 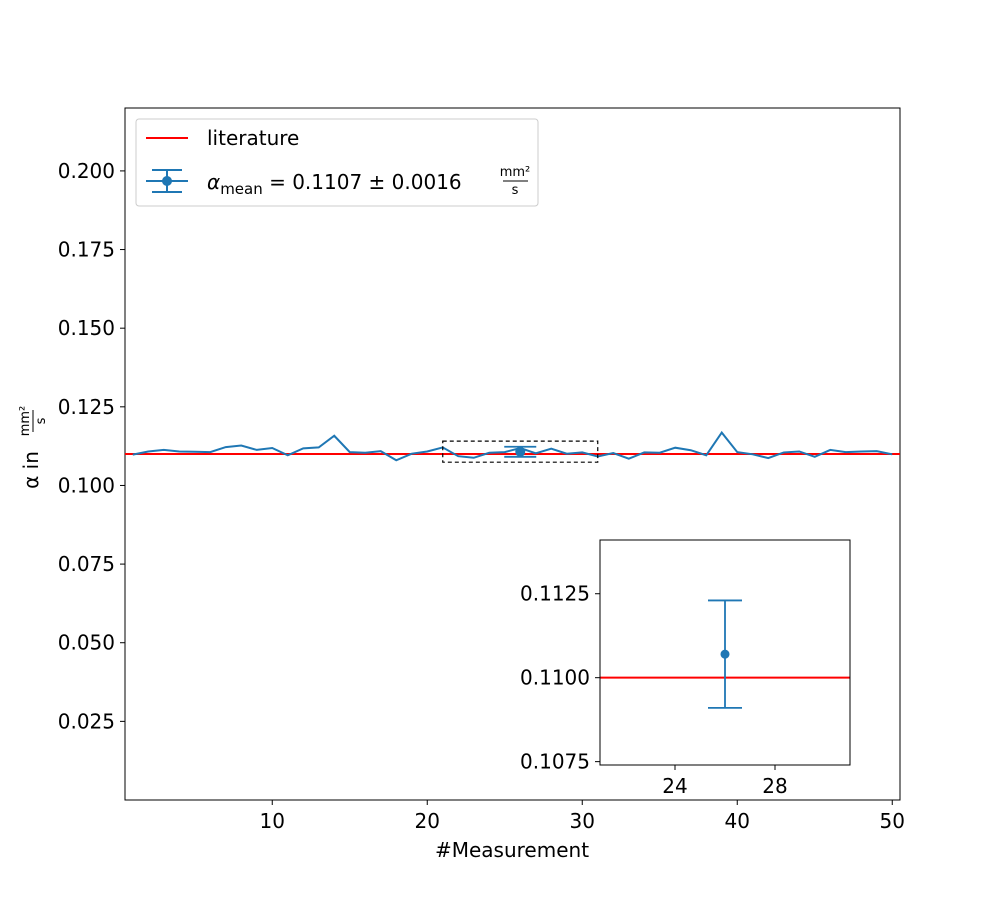 I want to click on y-tick-label: 0.150, so click(x=86, y=328).